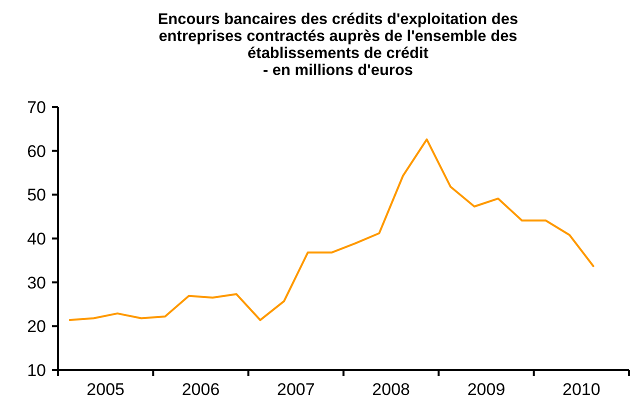 The height and width of the screenshot is (407, 637). Describe the element at coordinates (105, 389) in the screenshot. I see `text: 2005` at that location.